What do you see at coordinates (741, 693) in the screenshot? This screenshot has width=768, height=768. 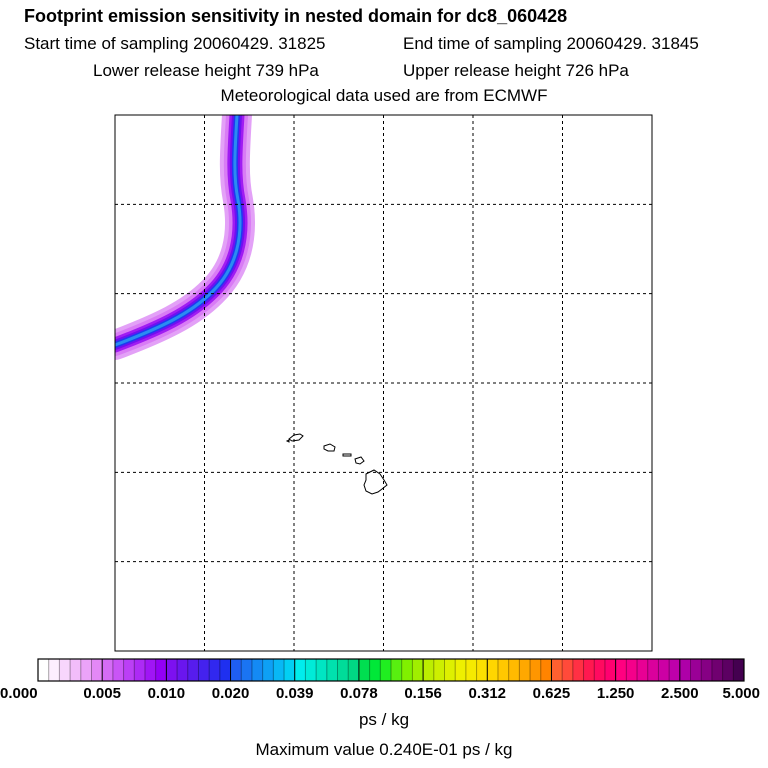 I see `colorbar-tick-label: 5.000` at bounding box center [741, 693].